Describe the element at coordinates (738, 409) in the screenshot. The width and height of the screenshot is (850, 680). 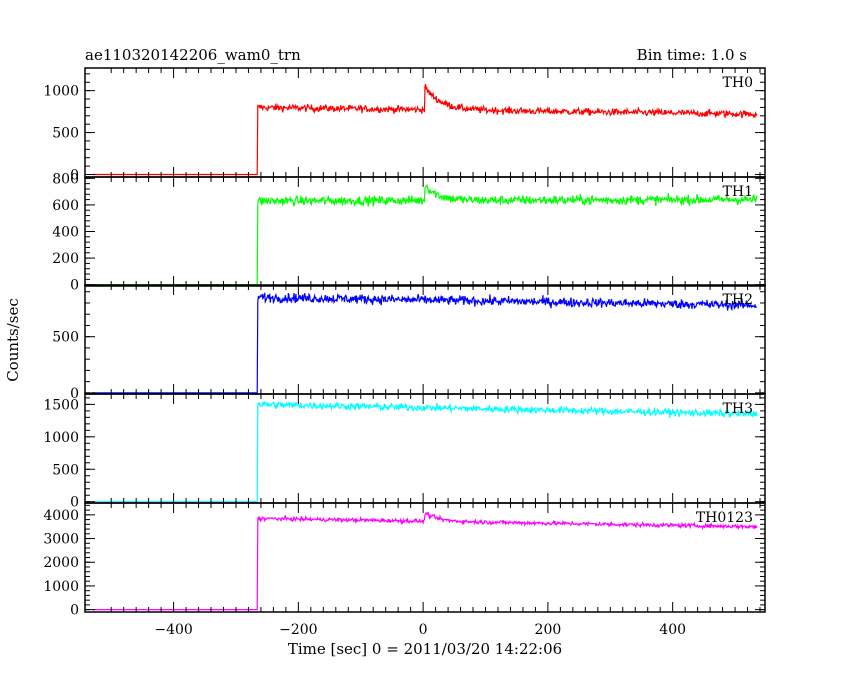
I see `panel-name-label: TH3` at that location.